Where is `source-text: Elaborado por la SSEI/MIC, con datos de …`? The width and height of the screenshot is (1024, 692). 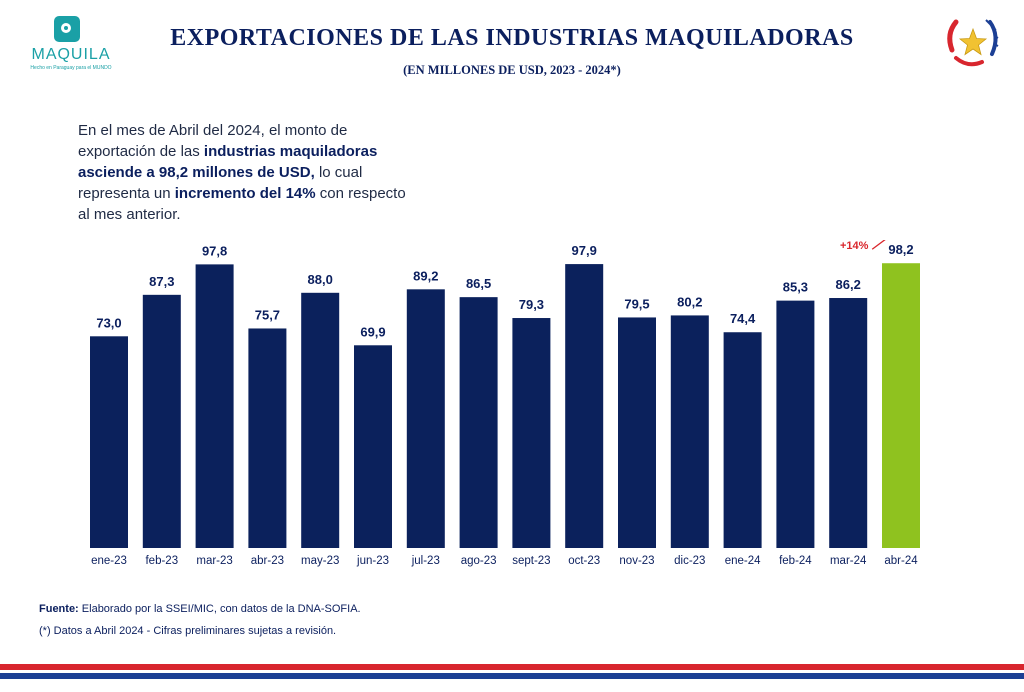
source-text: Elaborado por la SSEI/MIC, con datos de … is located at coordinates (219, 609).